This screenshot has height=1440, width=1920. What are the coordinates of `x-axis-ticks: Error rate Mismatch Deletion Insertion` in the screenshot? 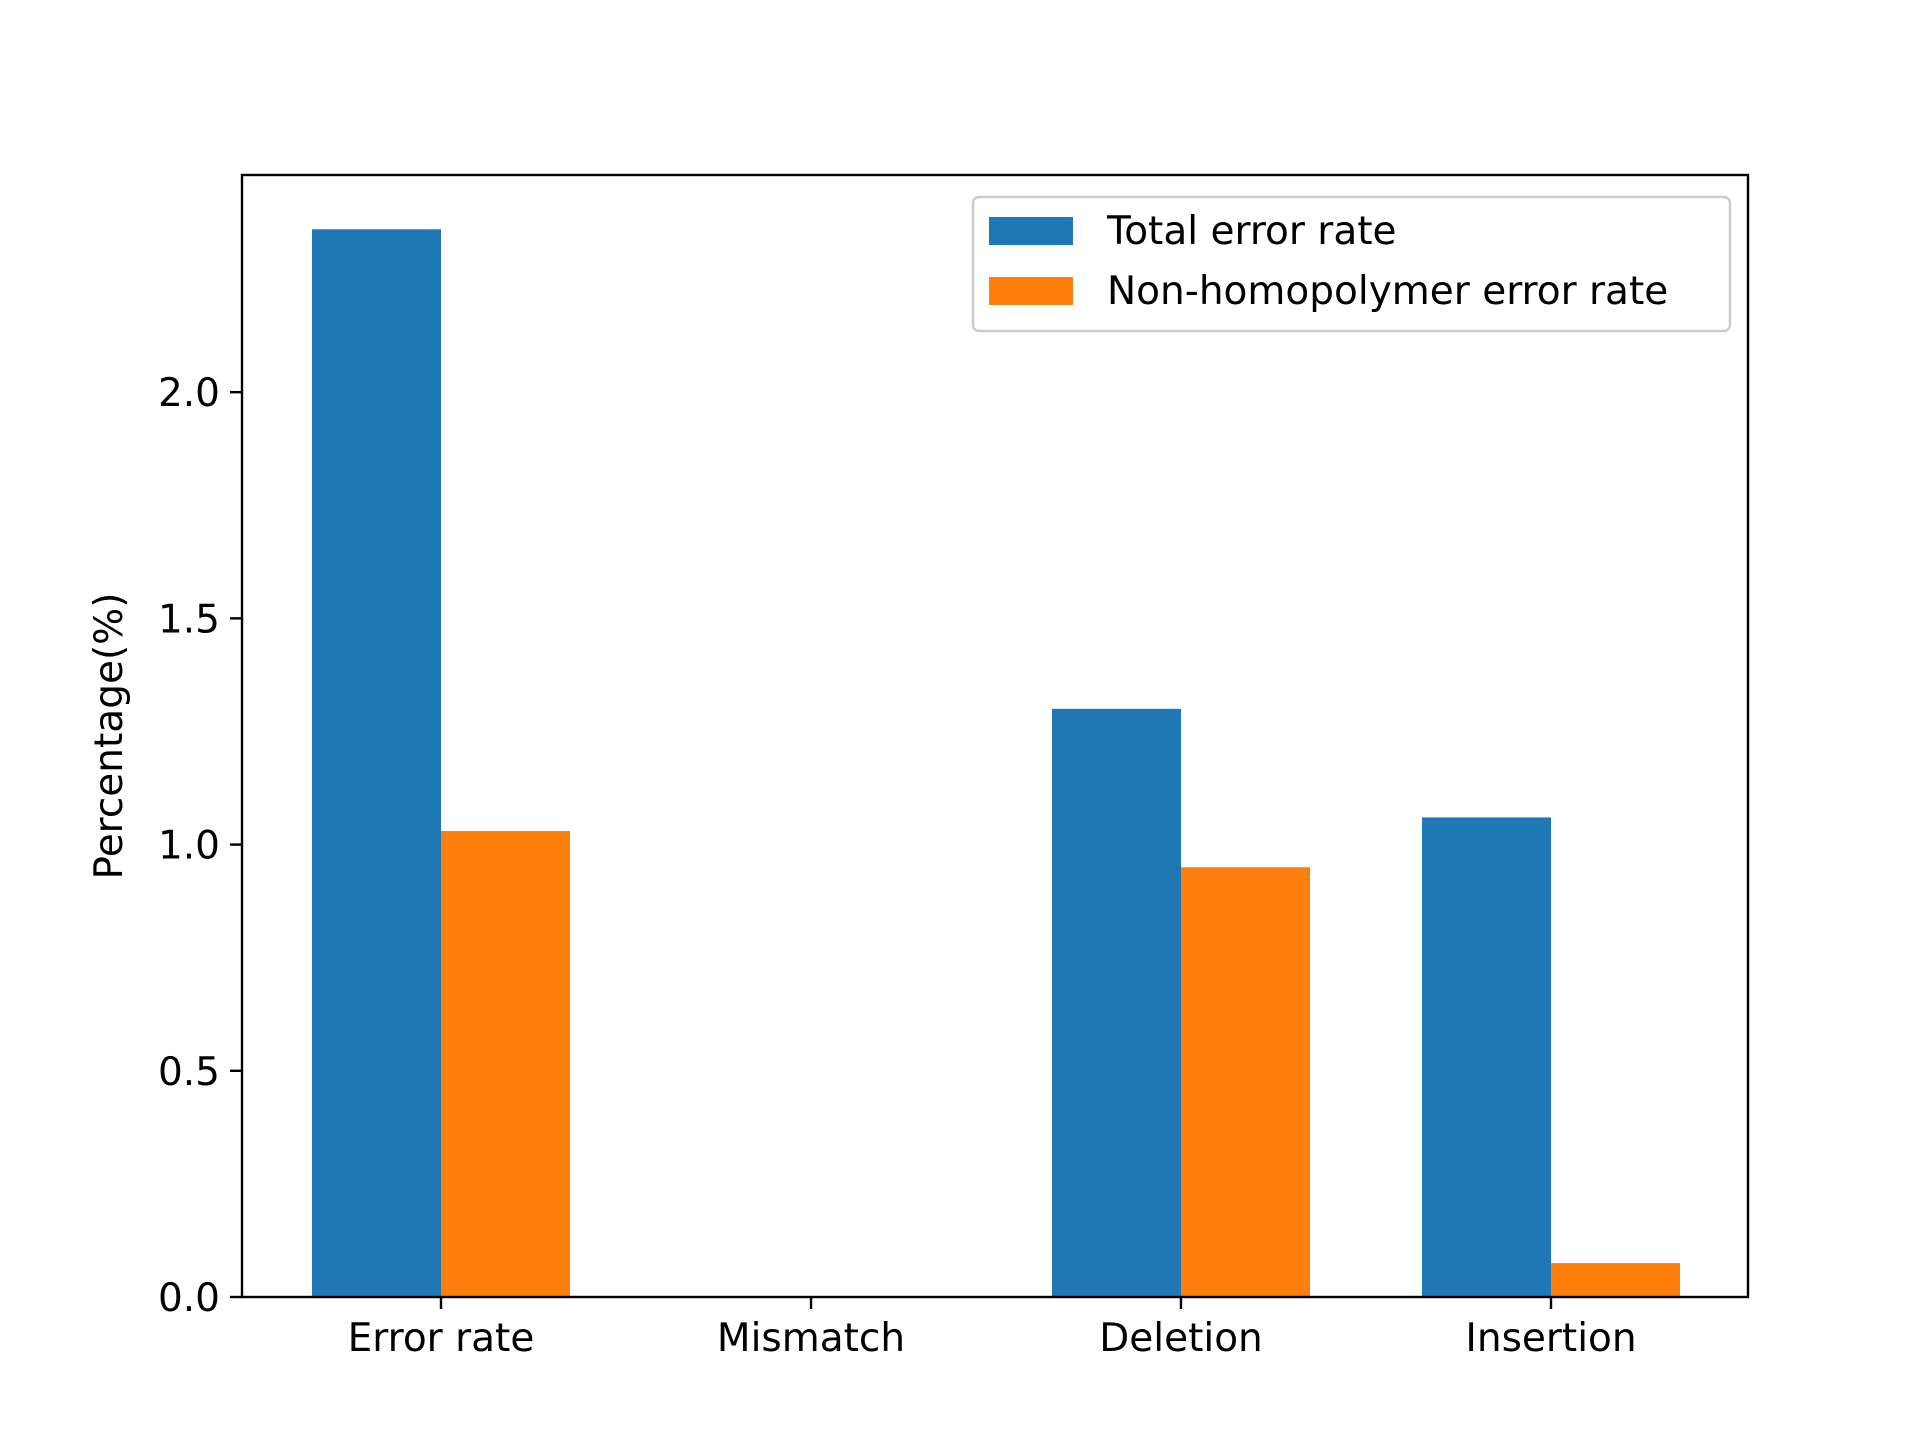 It's located at (992, 1329).